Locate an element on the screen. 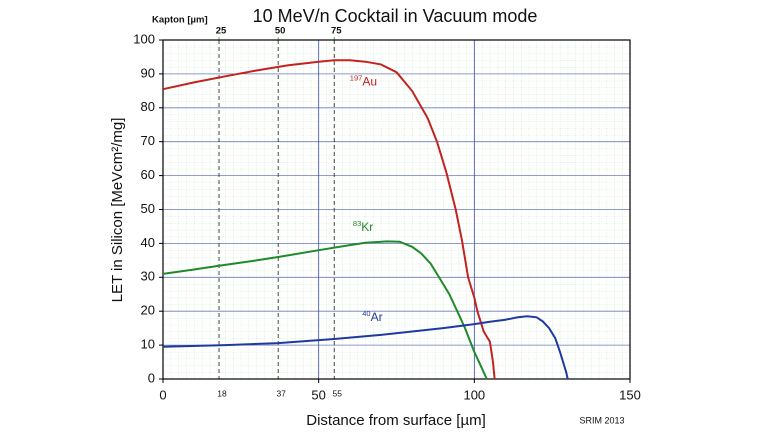 This screenshot has height=437, width=768. footer: SRIM 2013 is located at coordinates (601, 420).